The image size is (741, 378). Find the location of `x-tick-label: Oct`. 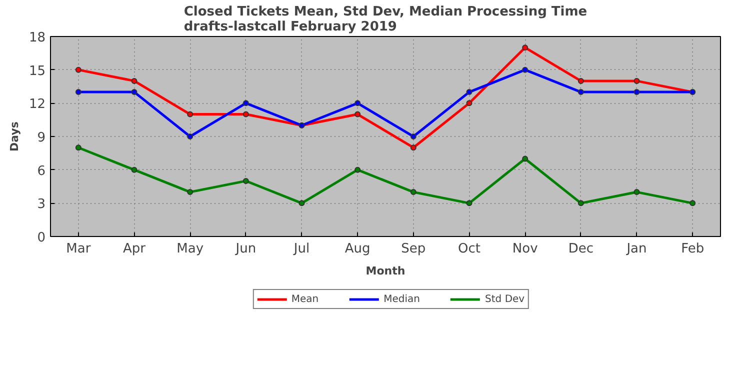

x-tick-label: Oct is located at coordinates (469, 249).